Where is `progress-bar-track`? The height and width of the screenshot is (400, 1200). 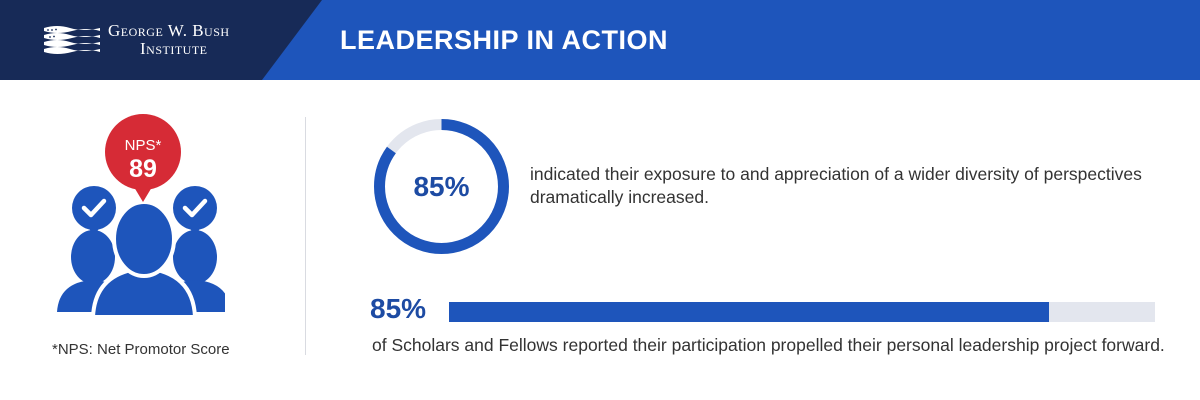
progress-bar-track is located at coordinates (802, 312).